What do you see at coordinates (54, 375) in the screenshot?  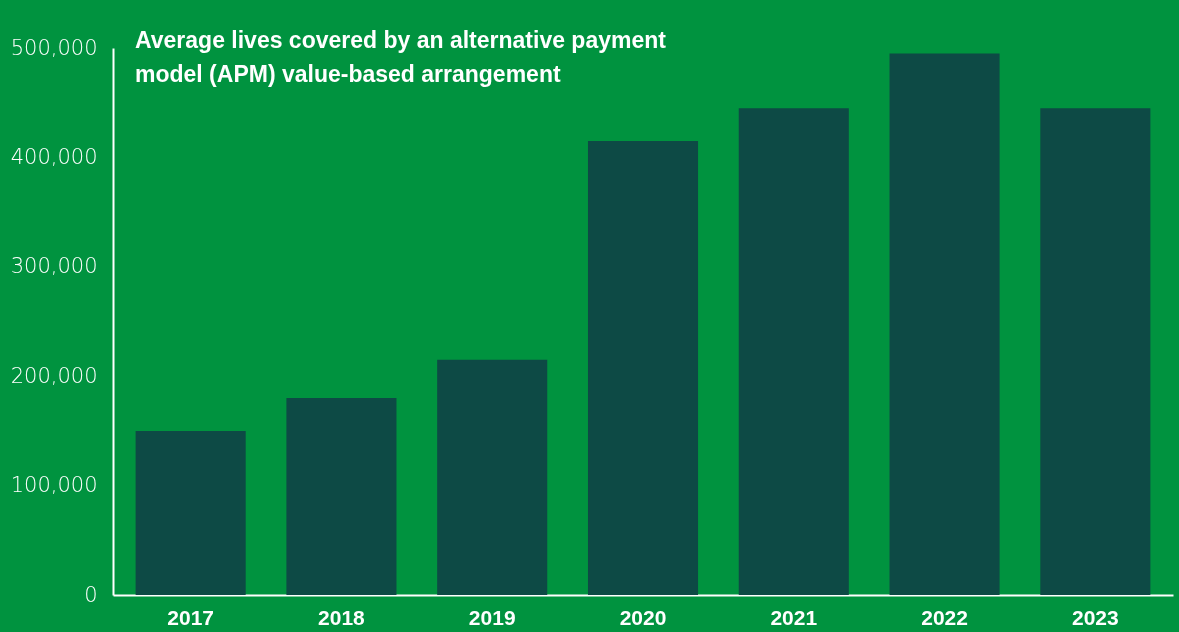 I see `y-tick-label: 200,000` at bounding box center [54, 375].